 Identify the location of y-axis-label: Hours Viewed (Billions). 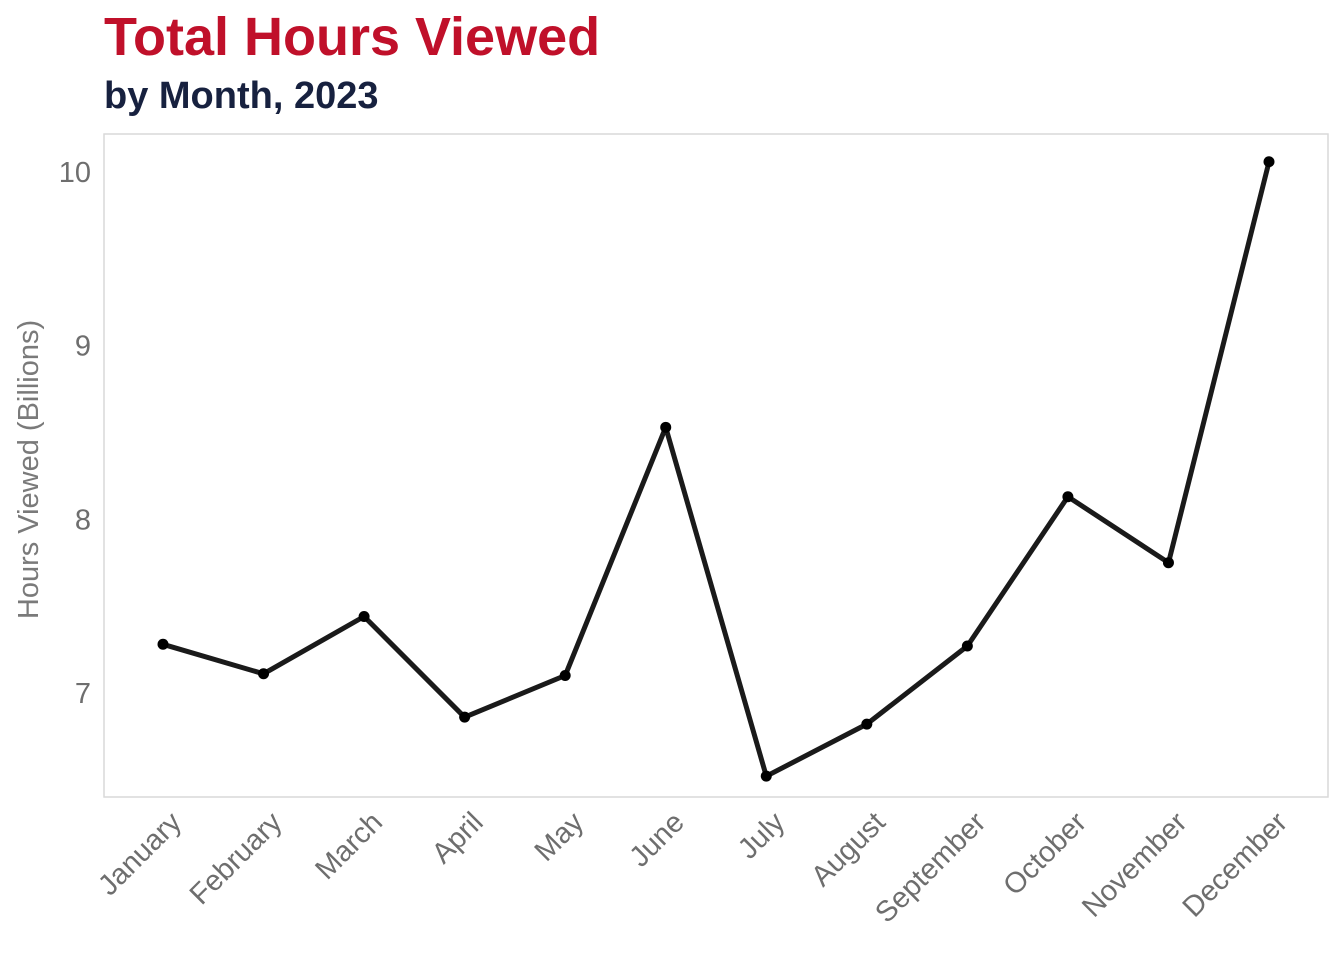
(29, 469).